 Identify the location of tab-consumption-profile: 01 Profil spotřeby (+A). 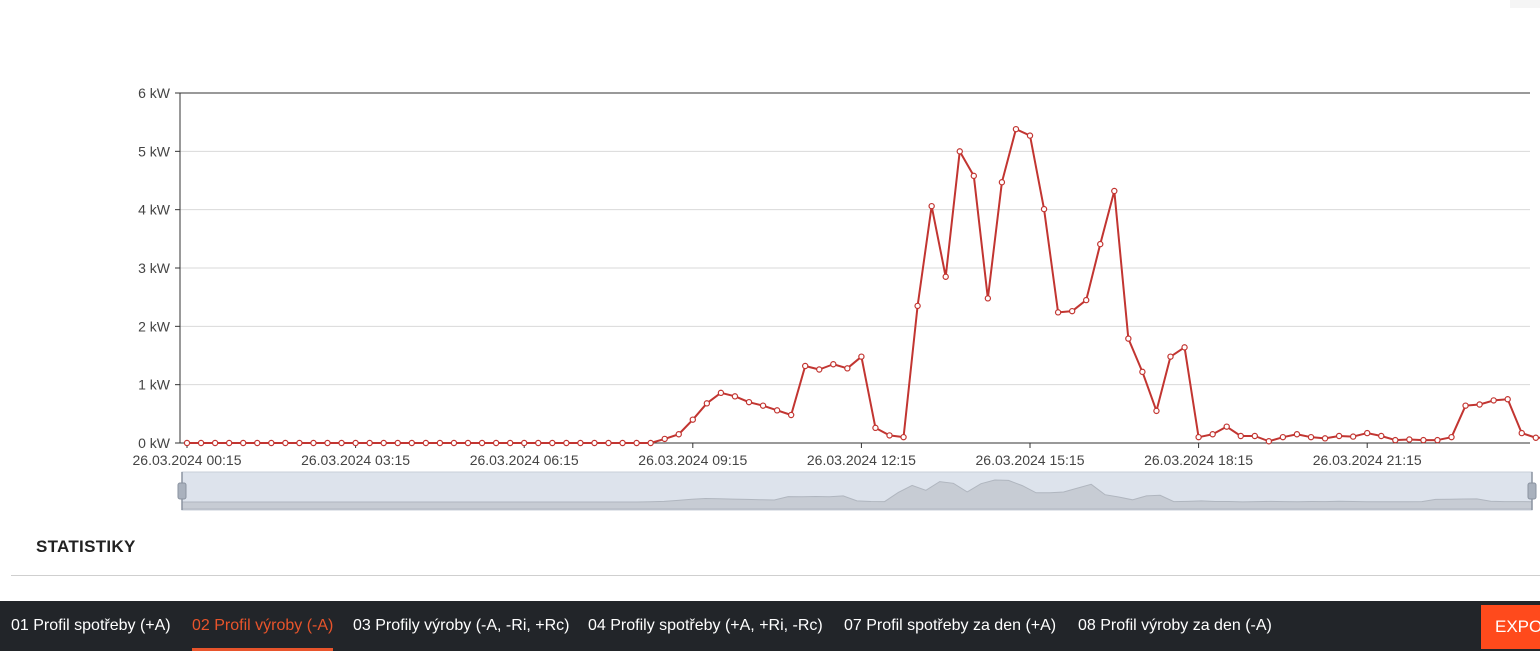
(91, 625).